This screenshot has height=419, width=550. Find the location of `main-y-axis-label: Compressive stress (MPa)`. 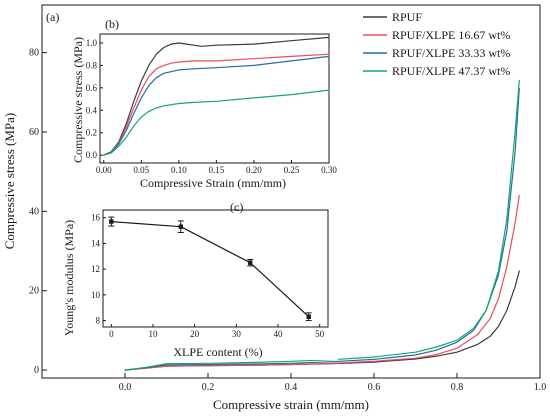

main-y-axis-label: Compressive stress (MPa) is located at coordinates (9, 181).